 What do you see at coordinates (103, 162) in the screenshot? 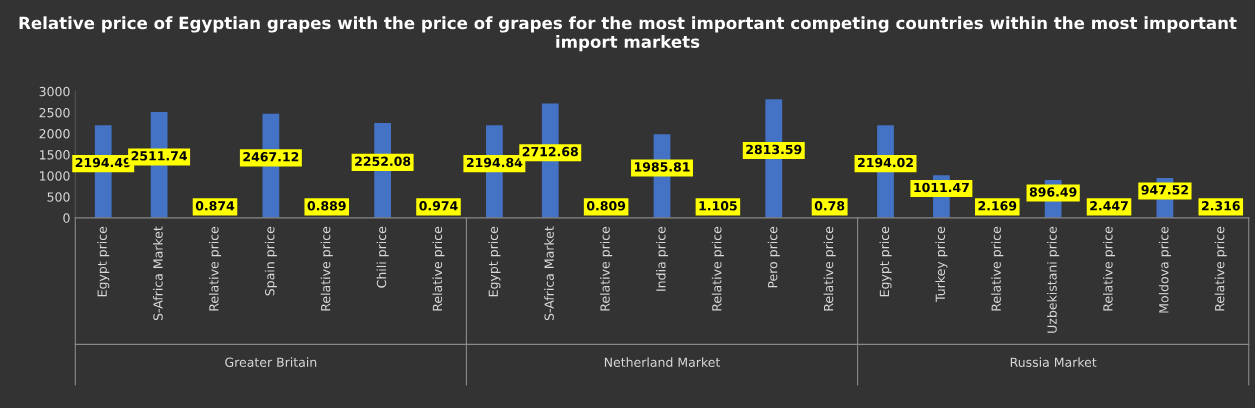
I see `data-label: 2194.49` at bounding box center [103, 162].